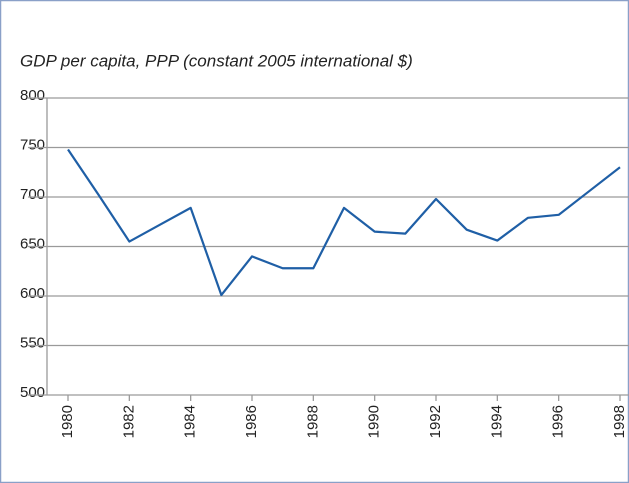 The width and height of the screenshot is (629, 483). What do you see at coordinates (32, 95) in the screenshot?
I see `y-tick-label: 800` at bounding box center [32, 95].